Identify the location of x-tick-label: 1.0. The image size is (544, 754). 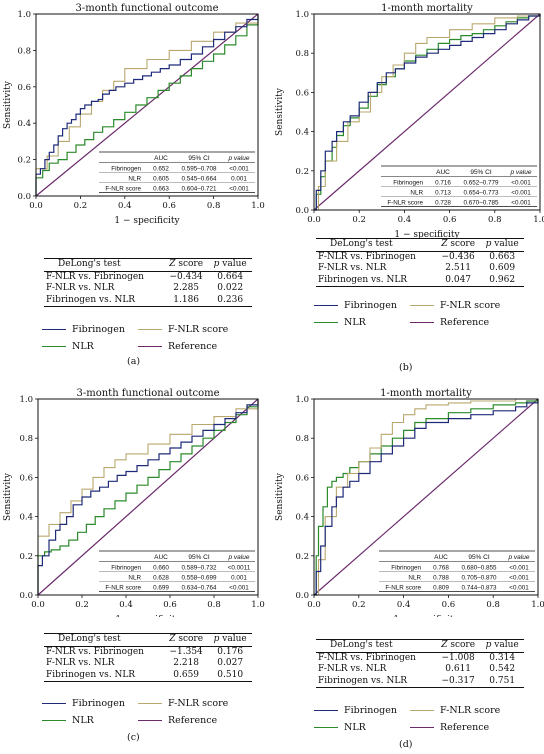
(258, 206).